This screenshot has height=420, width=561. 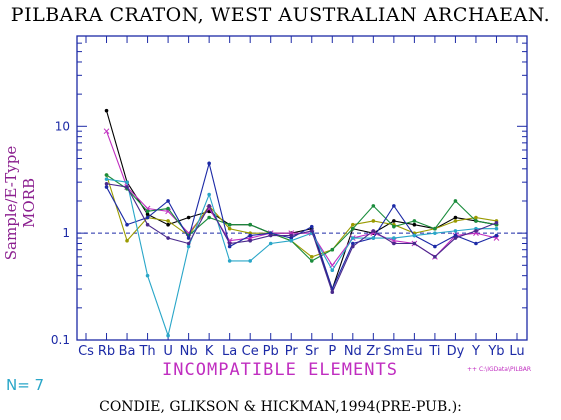 What do you see at coordinates (106, 351) in the screenshot?
I see `x-tick-label-rb: Rb` at bounding box center [106, 351].